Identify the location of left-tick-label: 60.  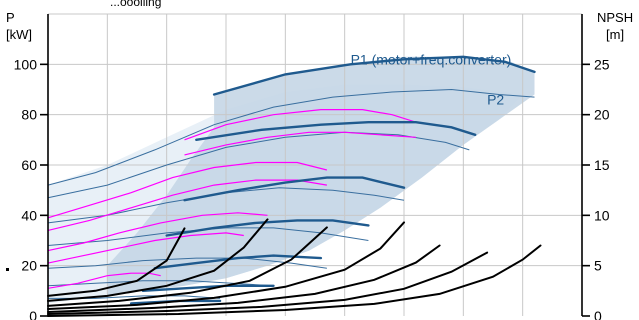
(29, 165).